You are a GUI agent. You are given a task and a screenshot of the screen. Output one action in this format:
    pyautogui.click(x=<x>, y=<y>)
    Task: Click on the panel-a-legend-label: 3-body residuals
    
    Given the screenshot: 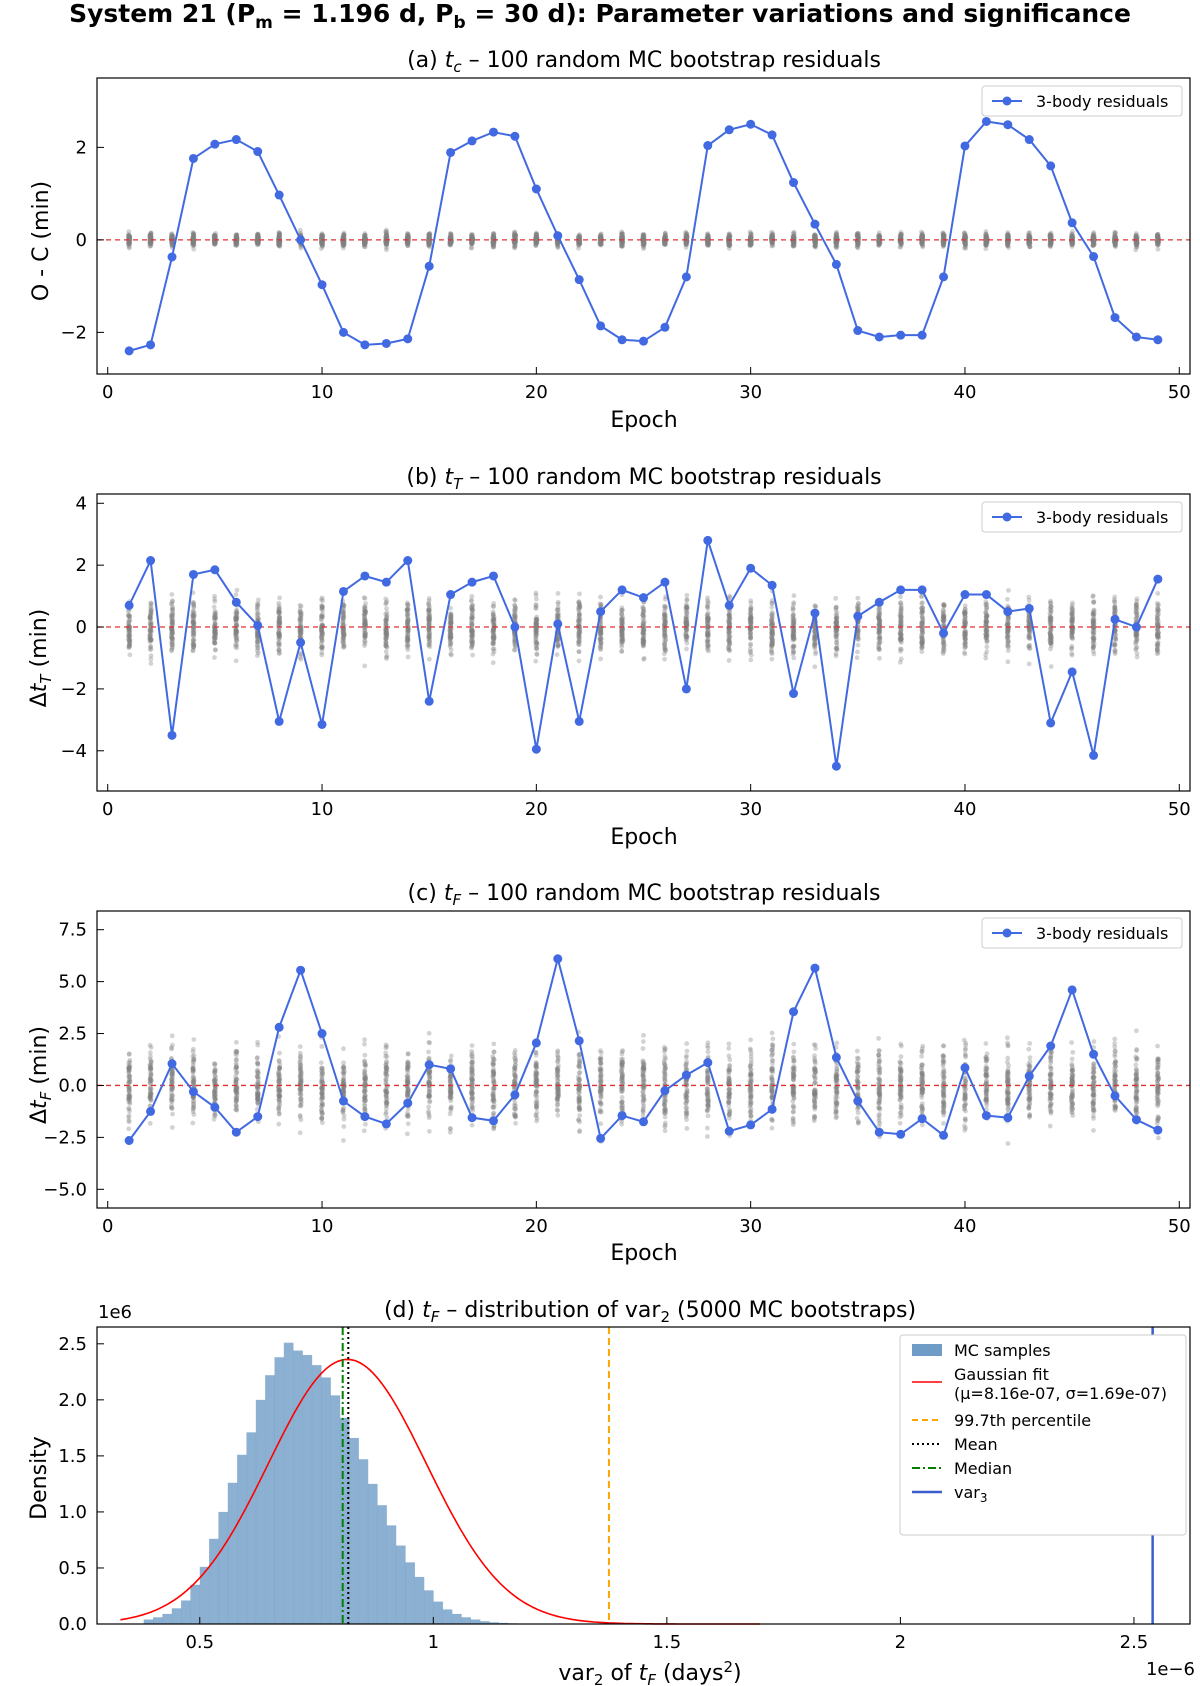 What is the action you would take?
    pyautogui.click(x=1102, y=101)
    